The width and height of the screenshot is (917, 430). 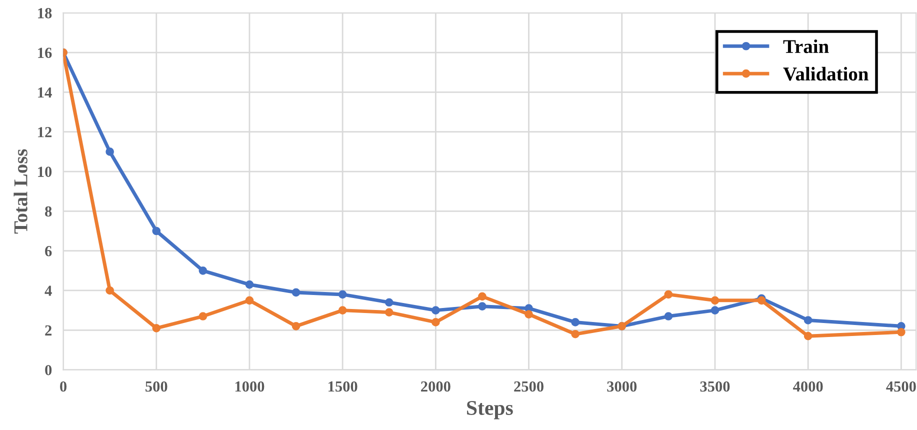 I want to click on x-tick-label: 4500, so click(x=901, y=386).